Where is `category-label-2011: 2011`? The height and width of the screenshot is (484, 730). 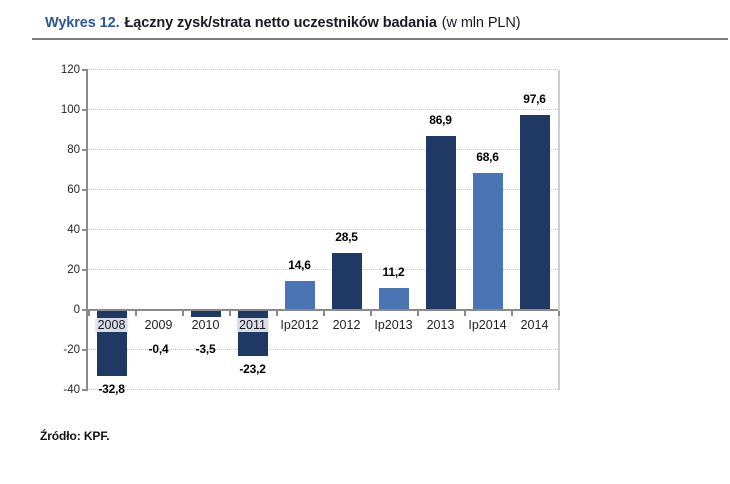 category-label-2011: 2011 is located at coordinates (252, 325).